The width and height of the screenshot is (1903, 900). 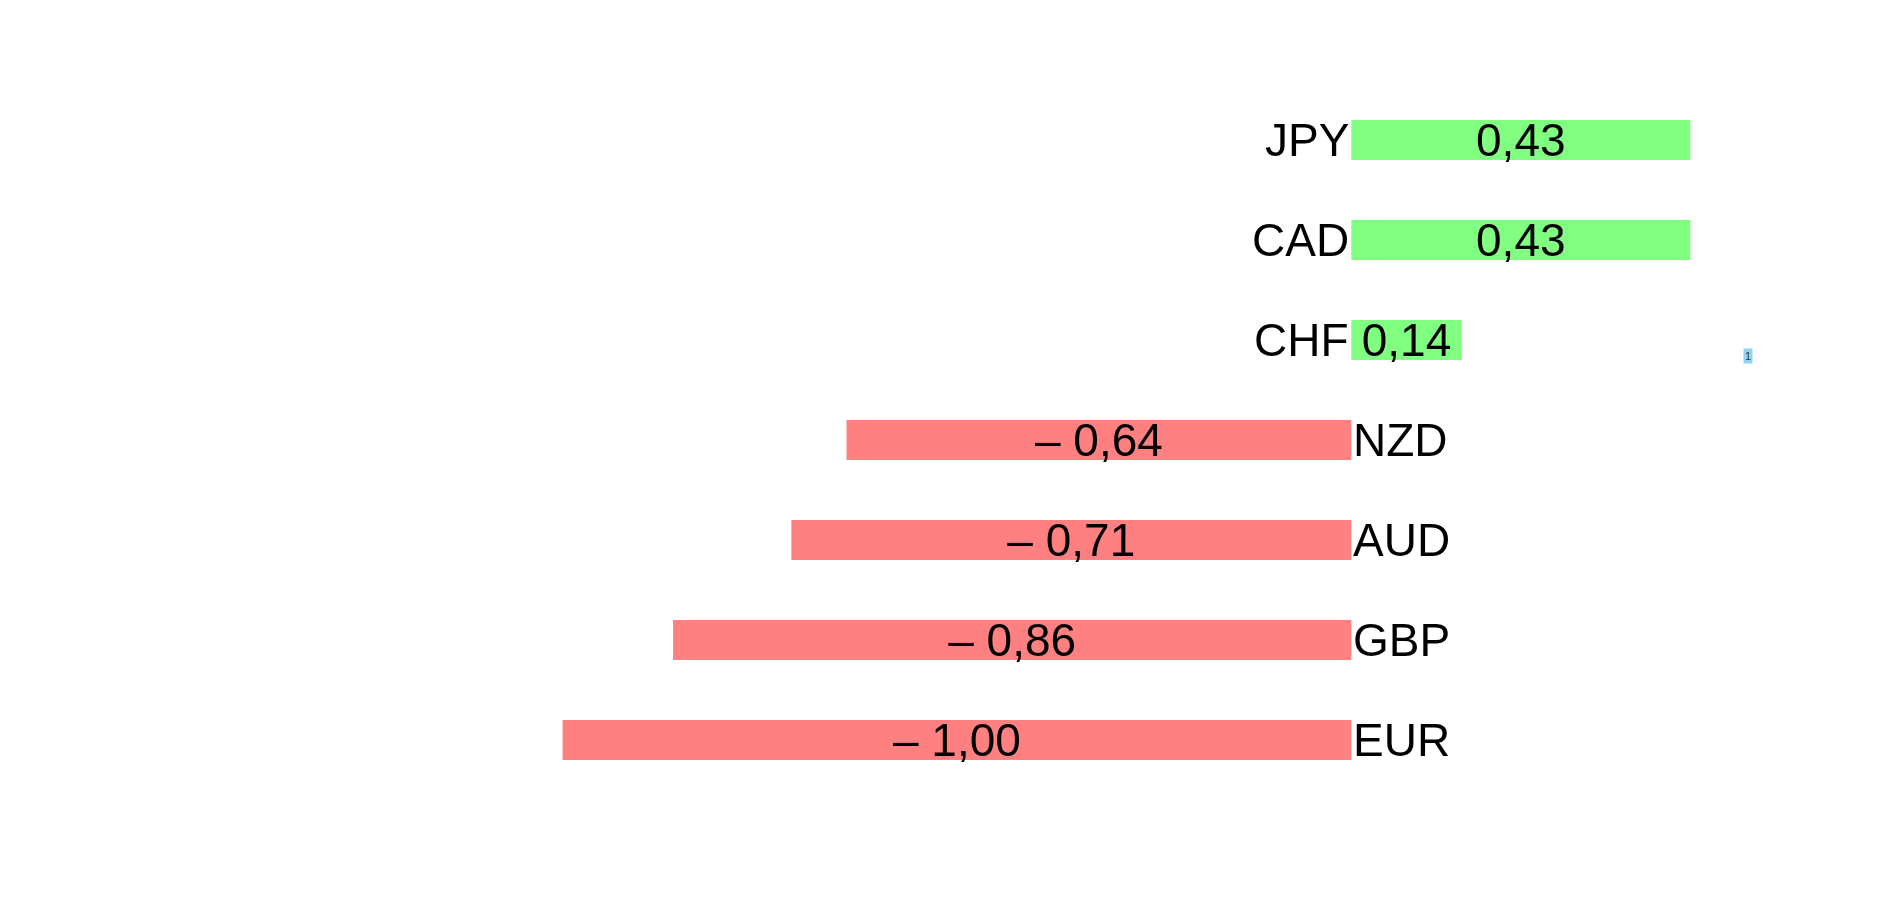 I want to click on data-label: – 0,71, so click(x=1071, y=540).